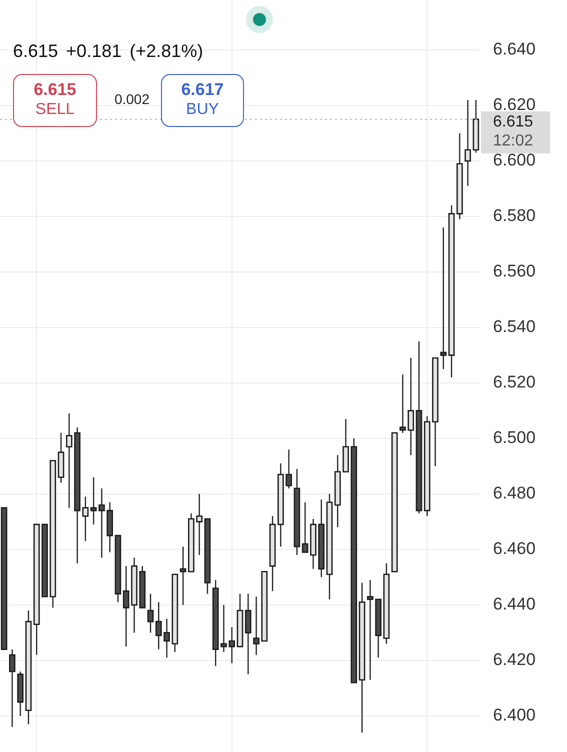  Describe the element at coordinates (514, 382) in the screenshot. I see `y-tick-label: 6.520` at that location.